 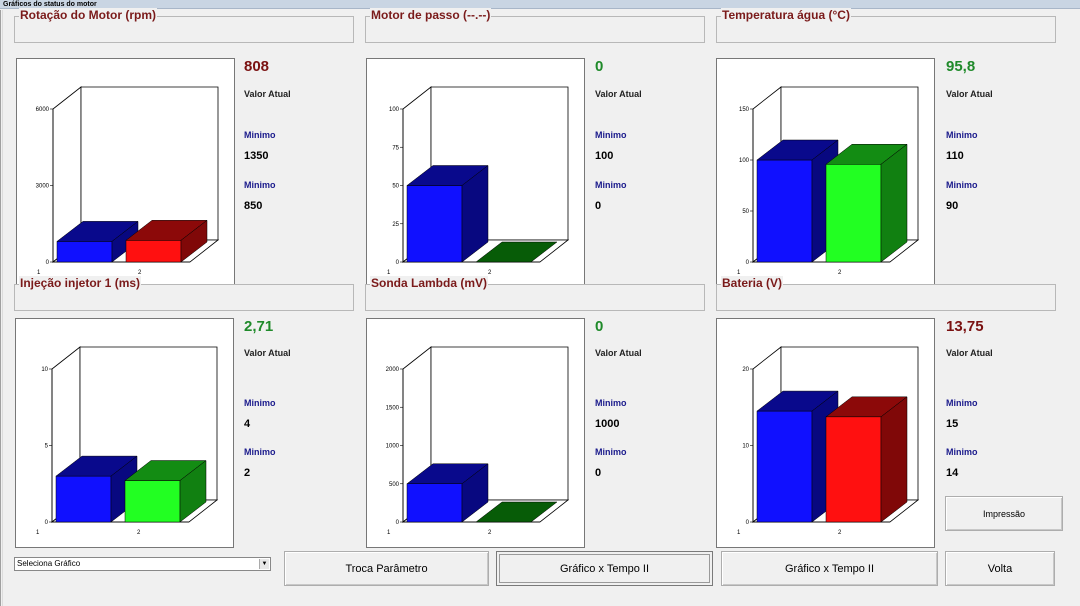 What do you see at coordinates (247, 473) in the screenshot?
I see `min-value: 2` at bounding box center [247, 473].